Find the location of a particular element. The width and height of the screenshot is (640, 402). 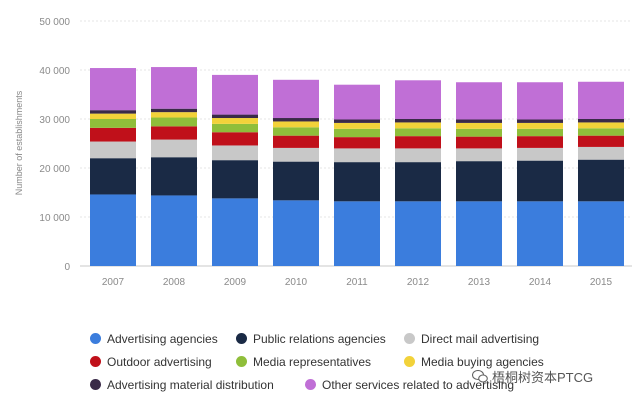

x-tick-label: 2008 is located at coordinates (174, 282).